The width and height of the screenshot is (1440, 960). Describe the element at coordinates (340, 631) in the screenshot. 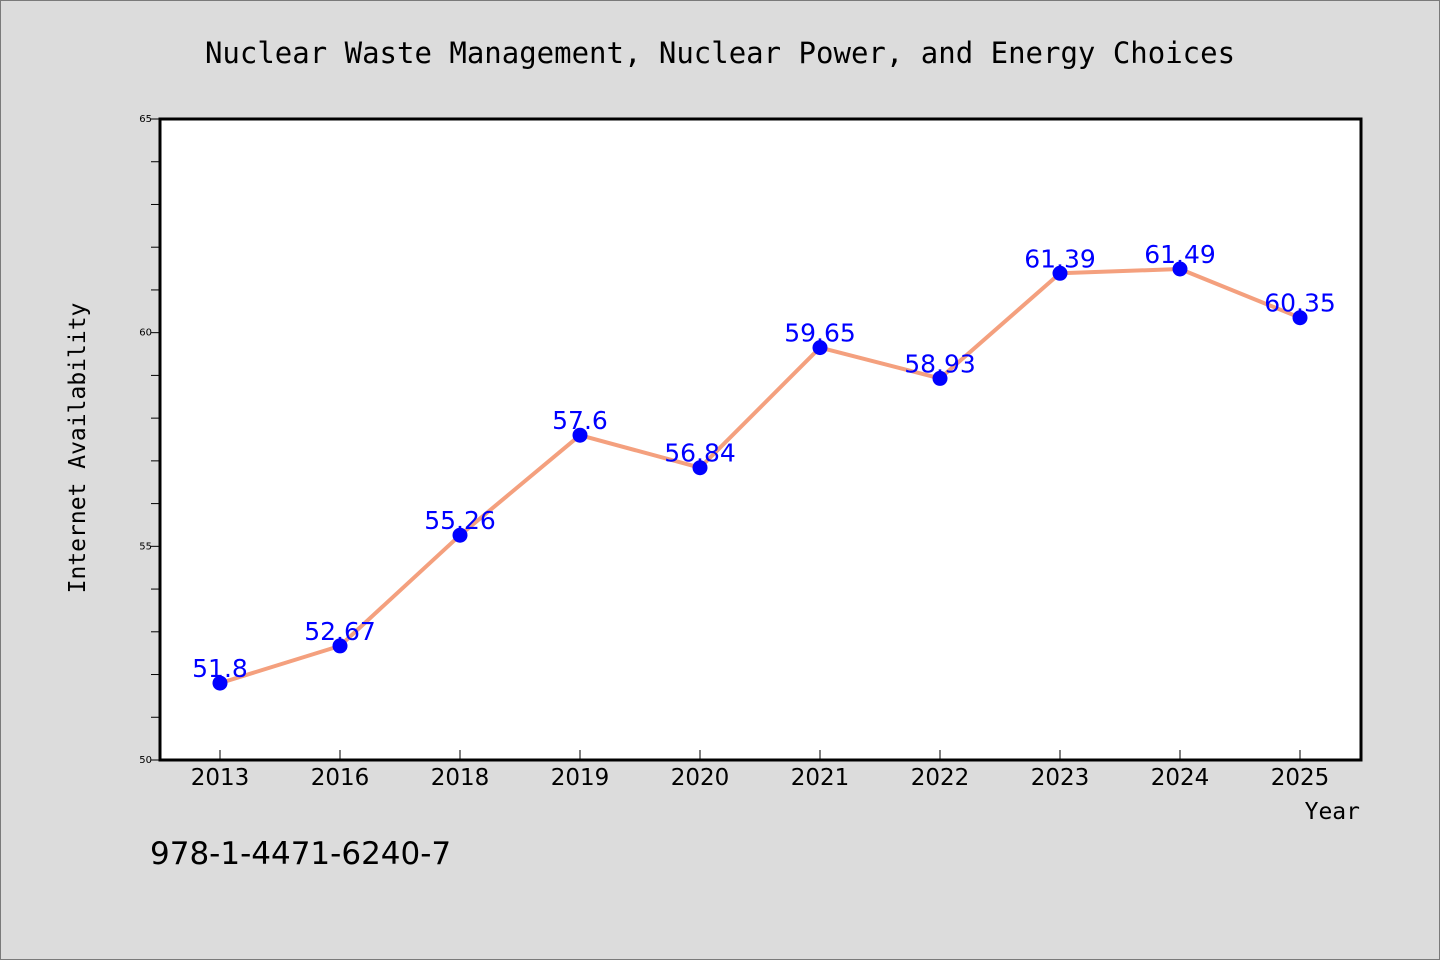

I see `data-label: 52.67` at that location.